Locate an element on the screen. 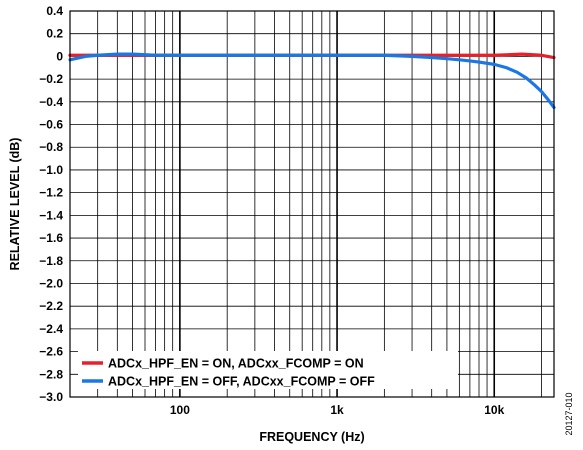  x-axis-label: FREQUENCY (Hz) is located at coordinates (311, 437).